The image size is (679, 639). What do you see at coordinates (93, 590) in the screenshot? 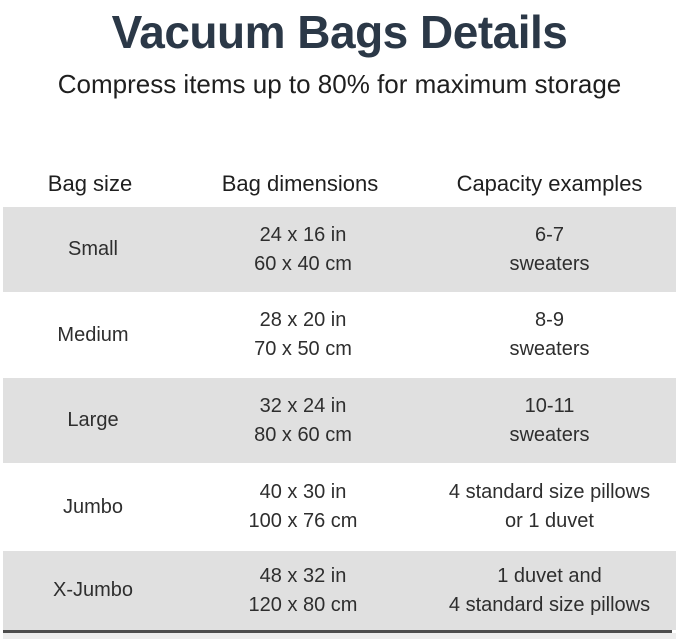
I see `bag-size-cell: X-Jumbo` at bounding box center [93, 590].